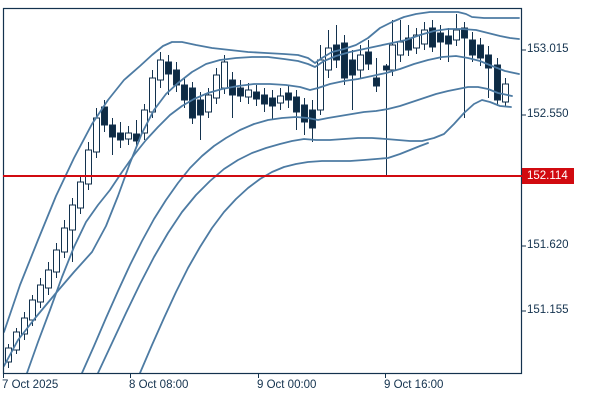  Describe the element at coordinates (159, 385) in the screenshot. I see `x-axis-label: 8 Oct 08:00` at that location.